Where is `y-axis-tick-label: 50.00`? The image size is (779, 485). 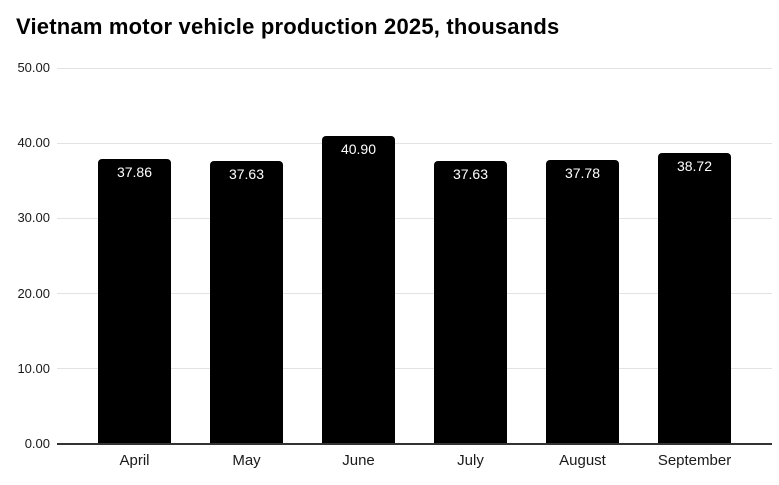 y-axis-tick-label: 50.00 is located at coordinates (33, 67).